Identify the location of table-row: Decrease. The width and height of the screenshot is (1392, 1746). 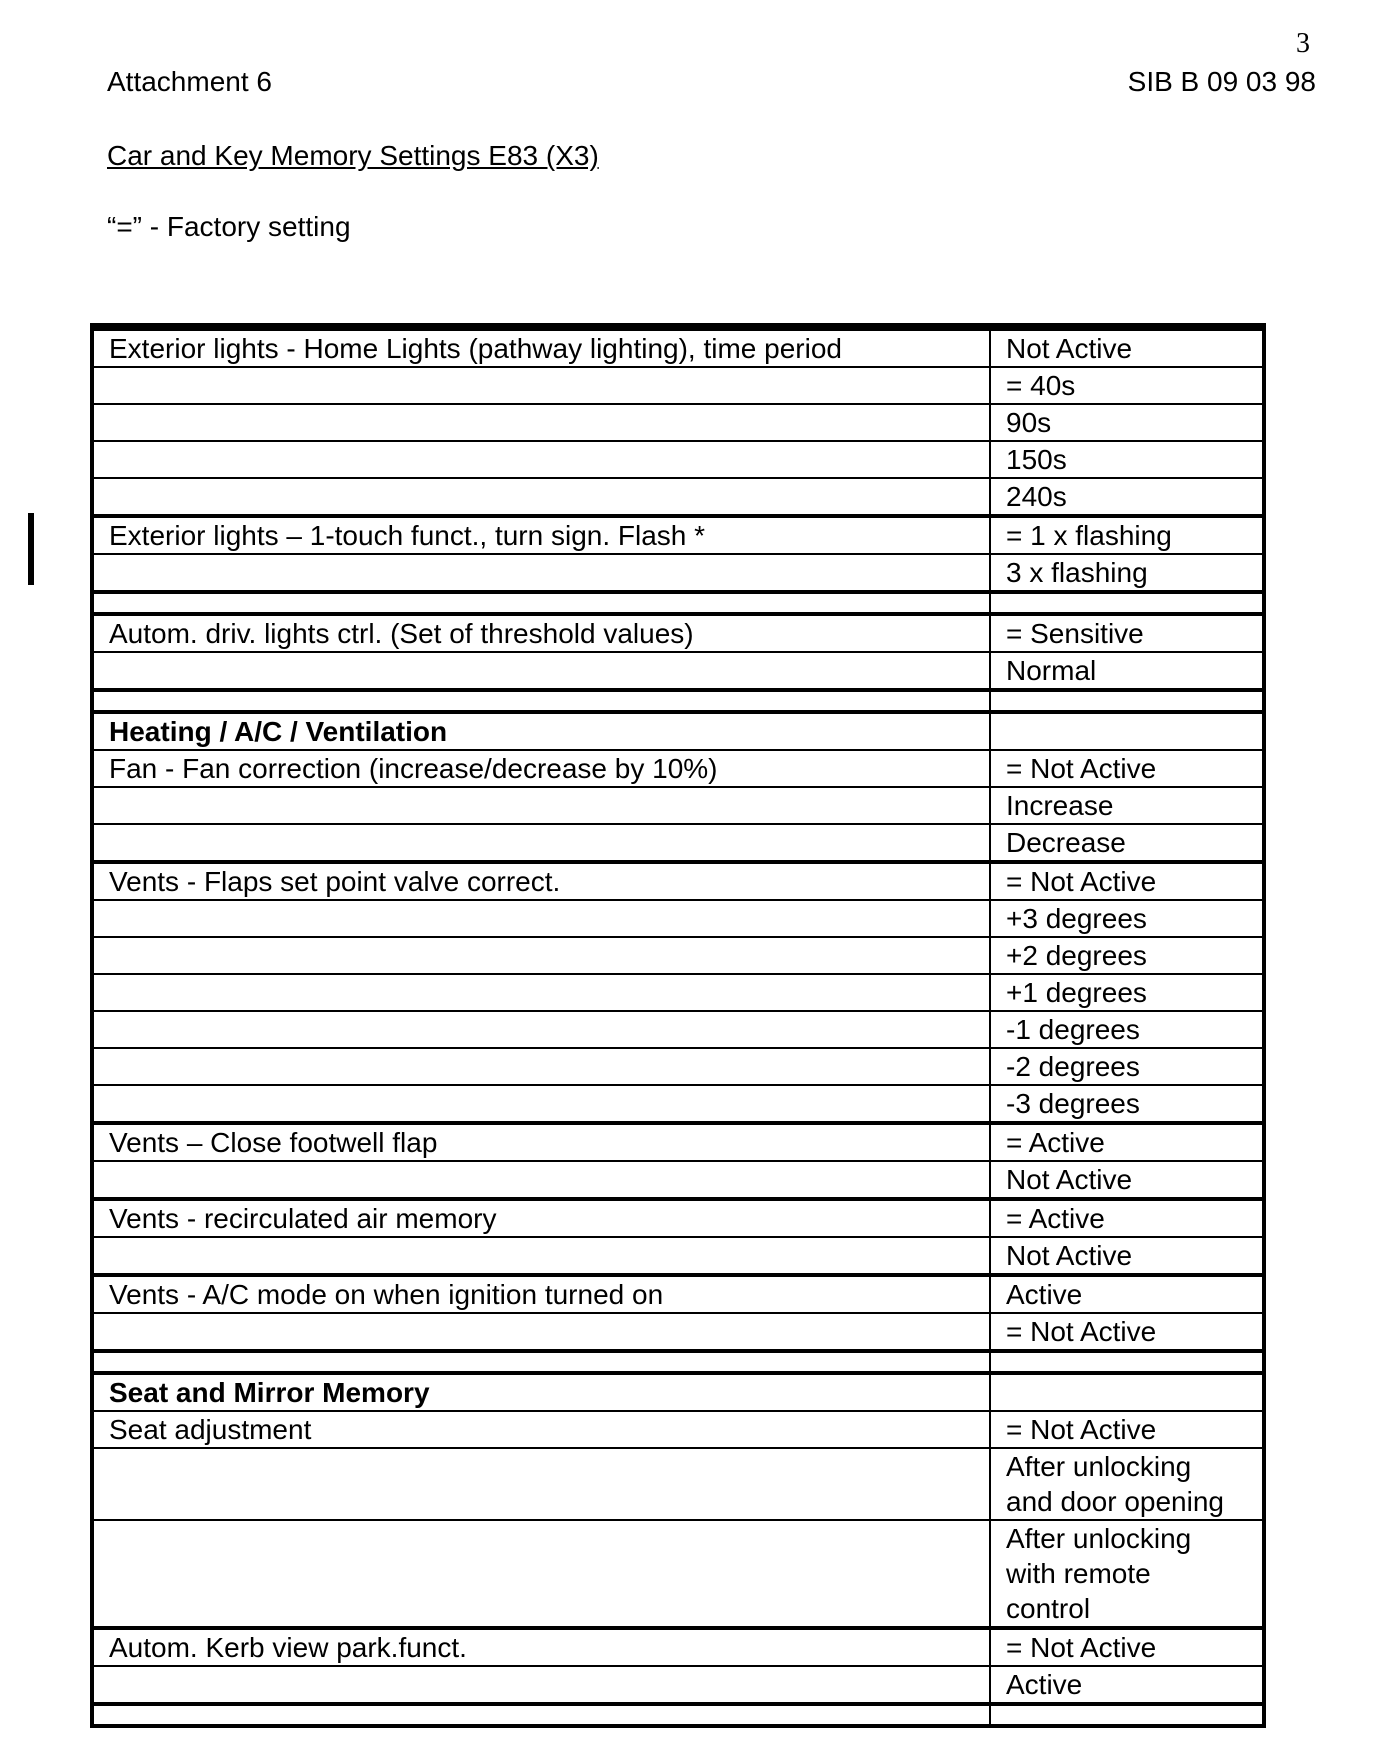
(678, 841).